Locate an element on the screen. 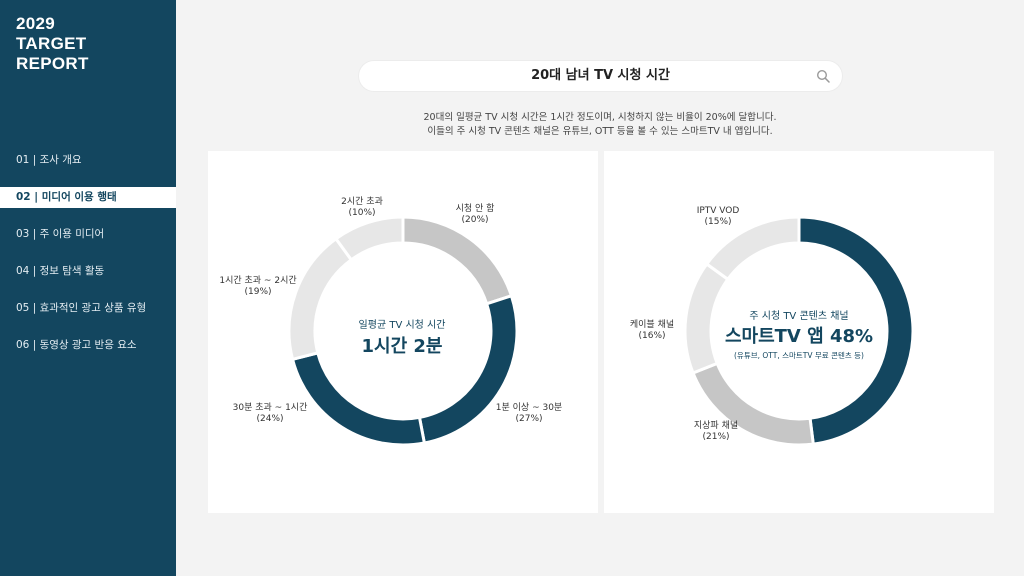 This screenshot has height=576, width=1024. search-bar: 20대 남녀 TV 시청 시간 is located at coordinates (600, 76).